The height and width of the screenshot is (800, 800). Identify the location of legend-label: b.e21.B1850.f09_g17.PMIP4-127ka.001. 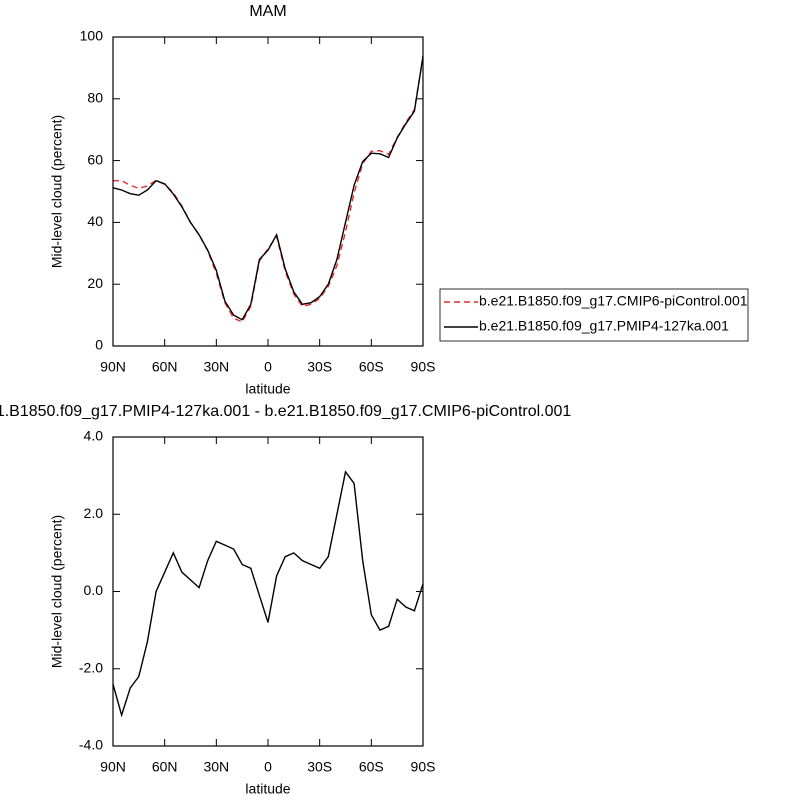
(604, 326).